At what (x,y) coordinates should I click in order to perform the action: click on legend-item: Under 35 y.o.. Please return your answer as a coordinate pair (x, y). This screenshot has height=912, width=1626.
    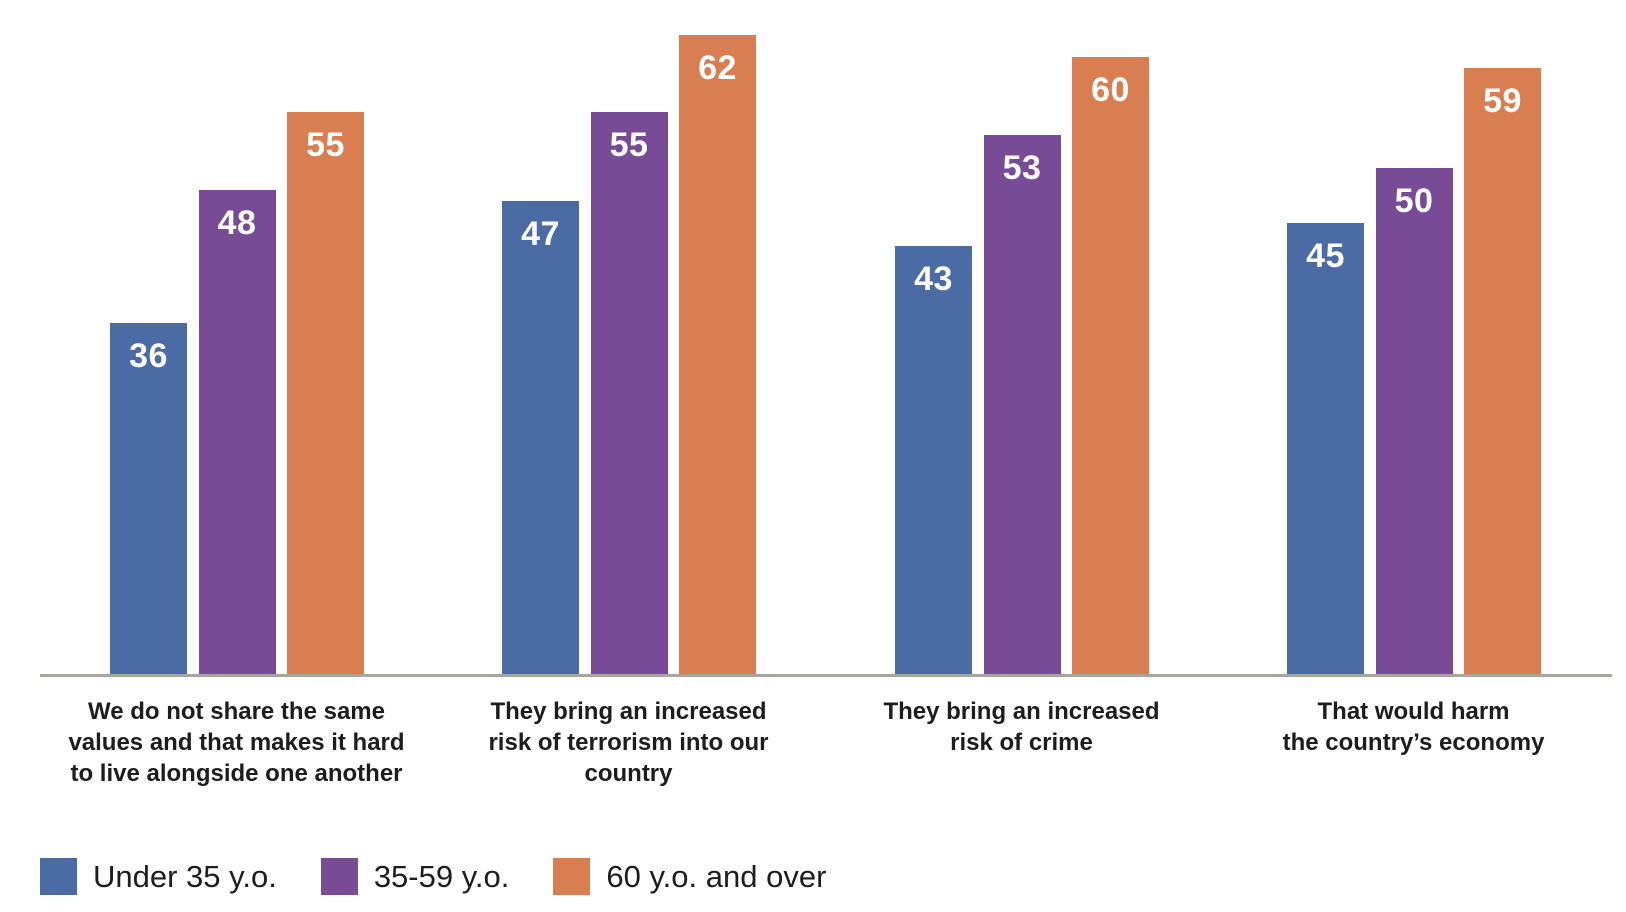
    Looking at the image, I should click on (158, 876).